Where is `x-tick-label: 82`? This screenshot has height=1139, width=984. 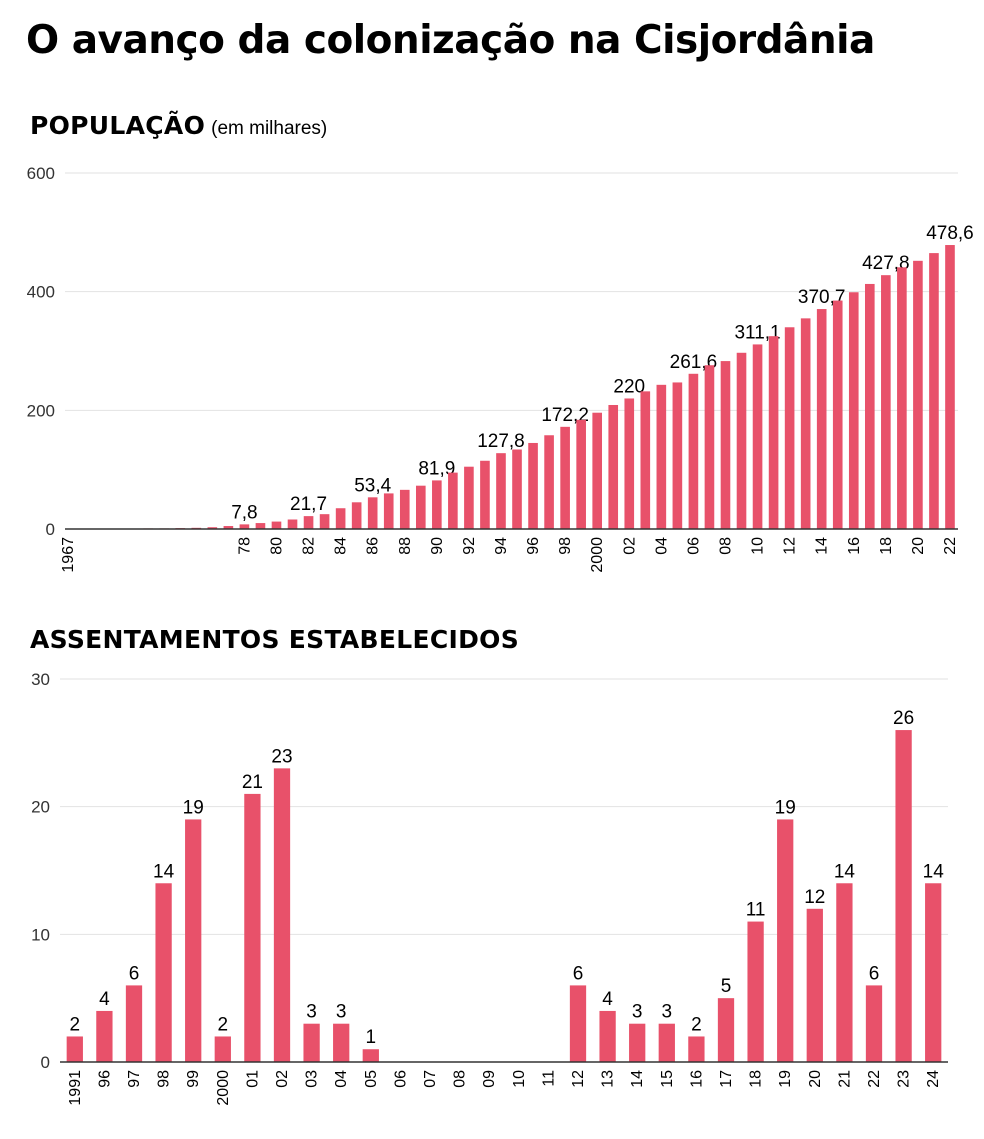 x-tick-label: 82 is located at coordinates (309, 546).